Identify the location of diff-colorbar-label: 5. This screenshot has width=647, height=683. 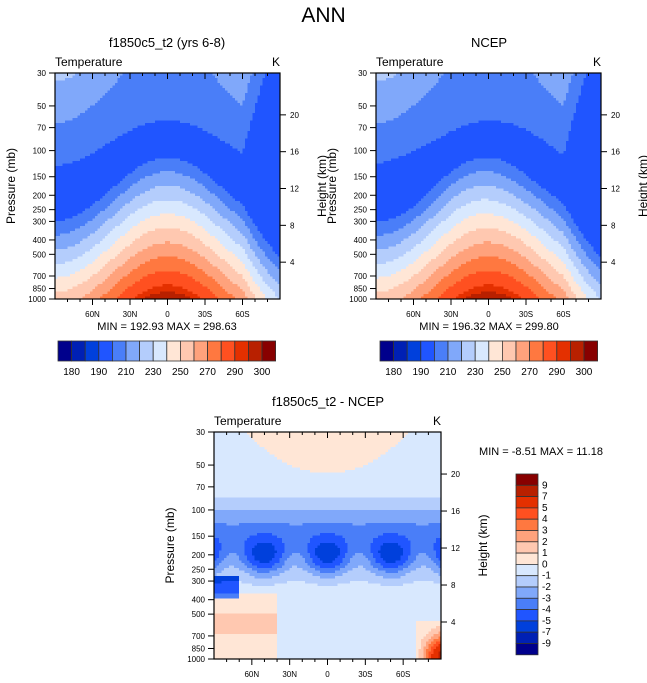
(545, 508).